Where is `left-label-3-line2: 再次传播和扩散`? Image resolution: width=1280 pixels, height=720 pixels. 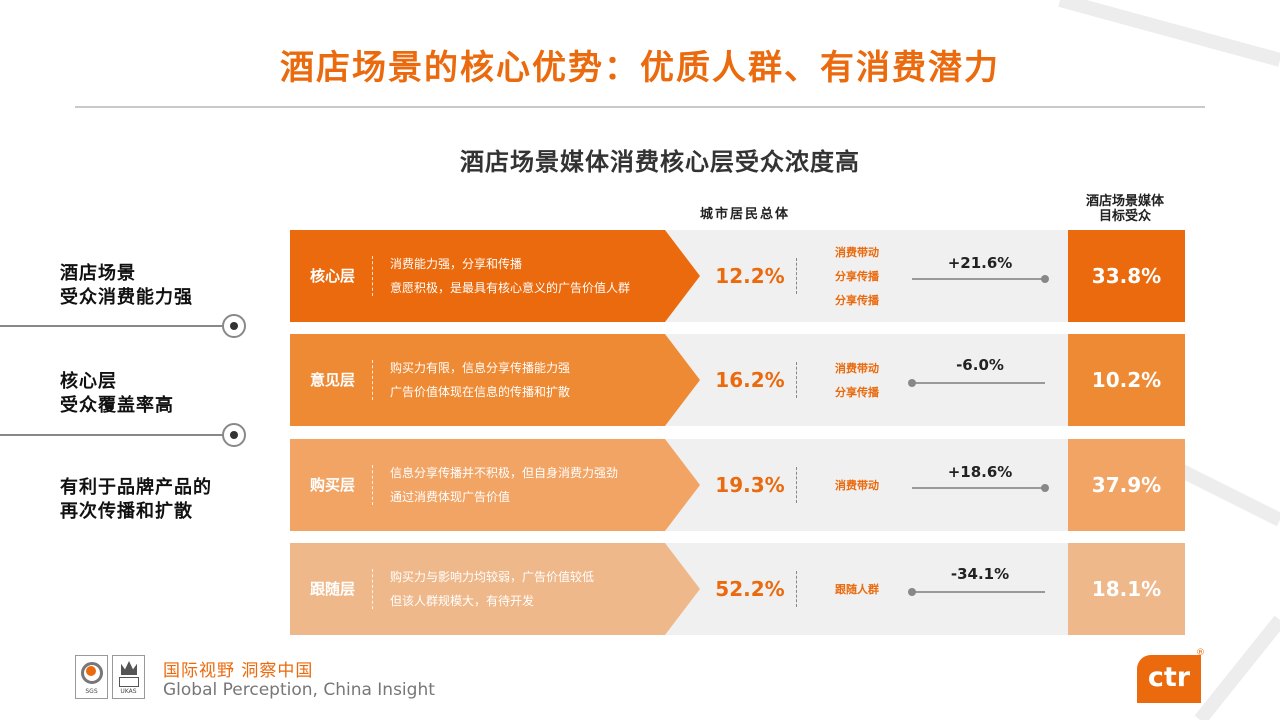 left-label-3-line2: 再次传播和扩散 is located at coordinates (126, 511).